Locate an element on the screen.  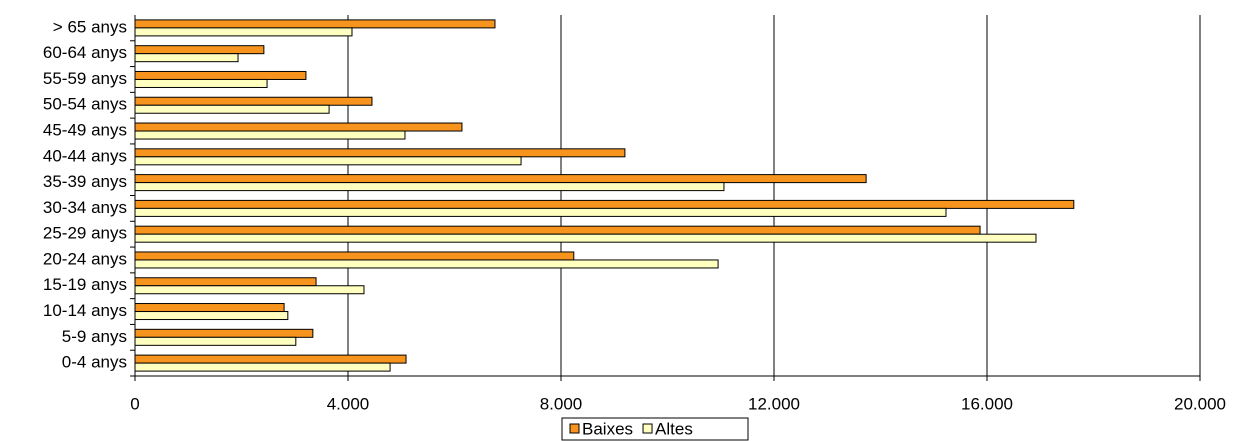
legend-label: Altes is located at coordinates (674, 428).